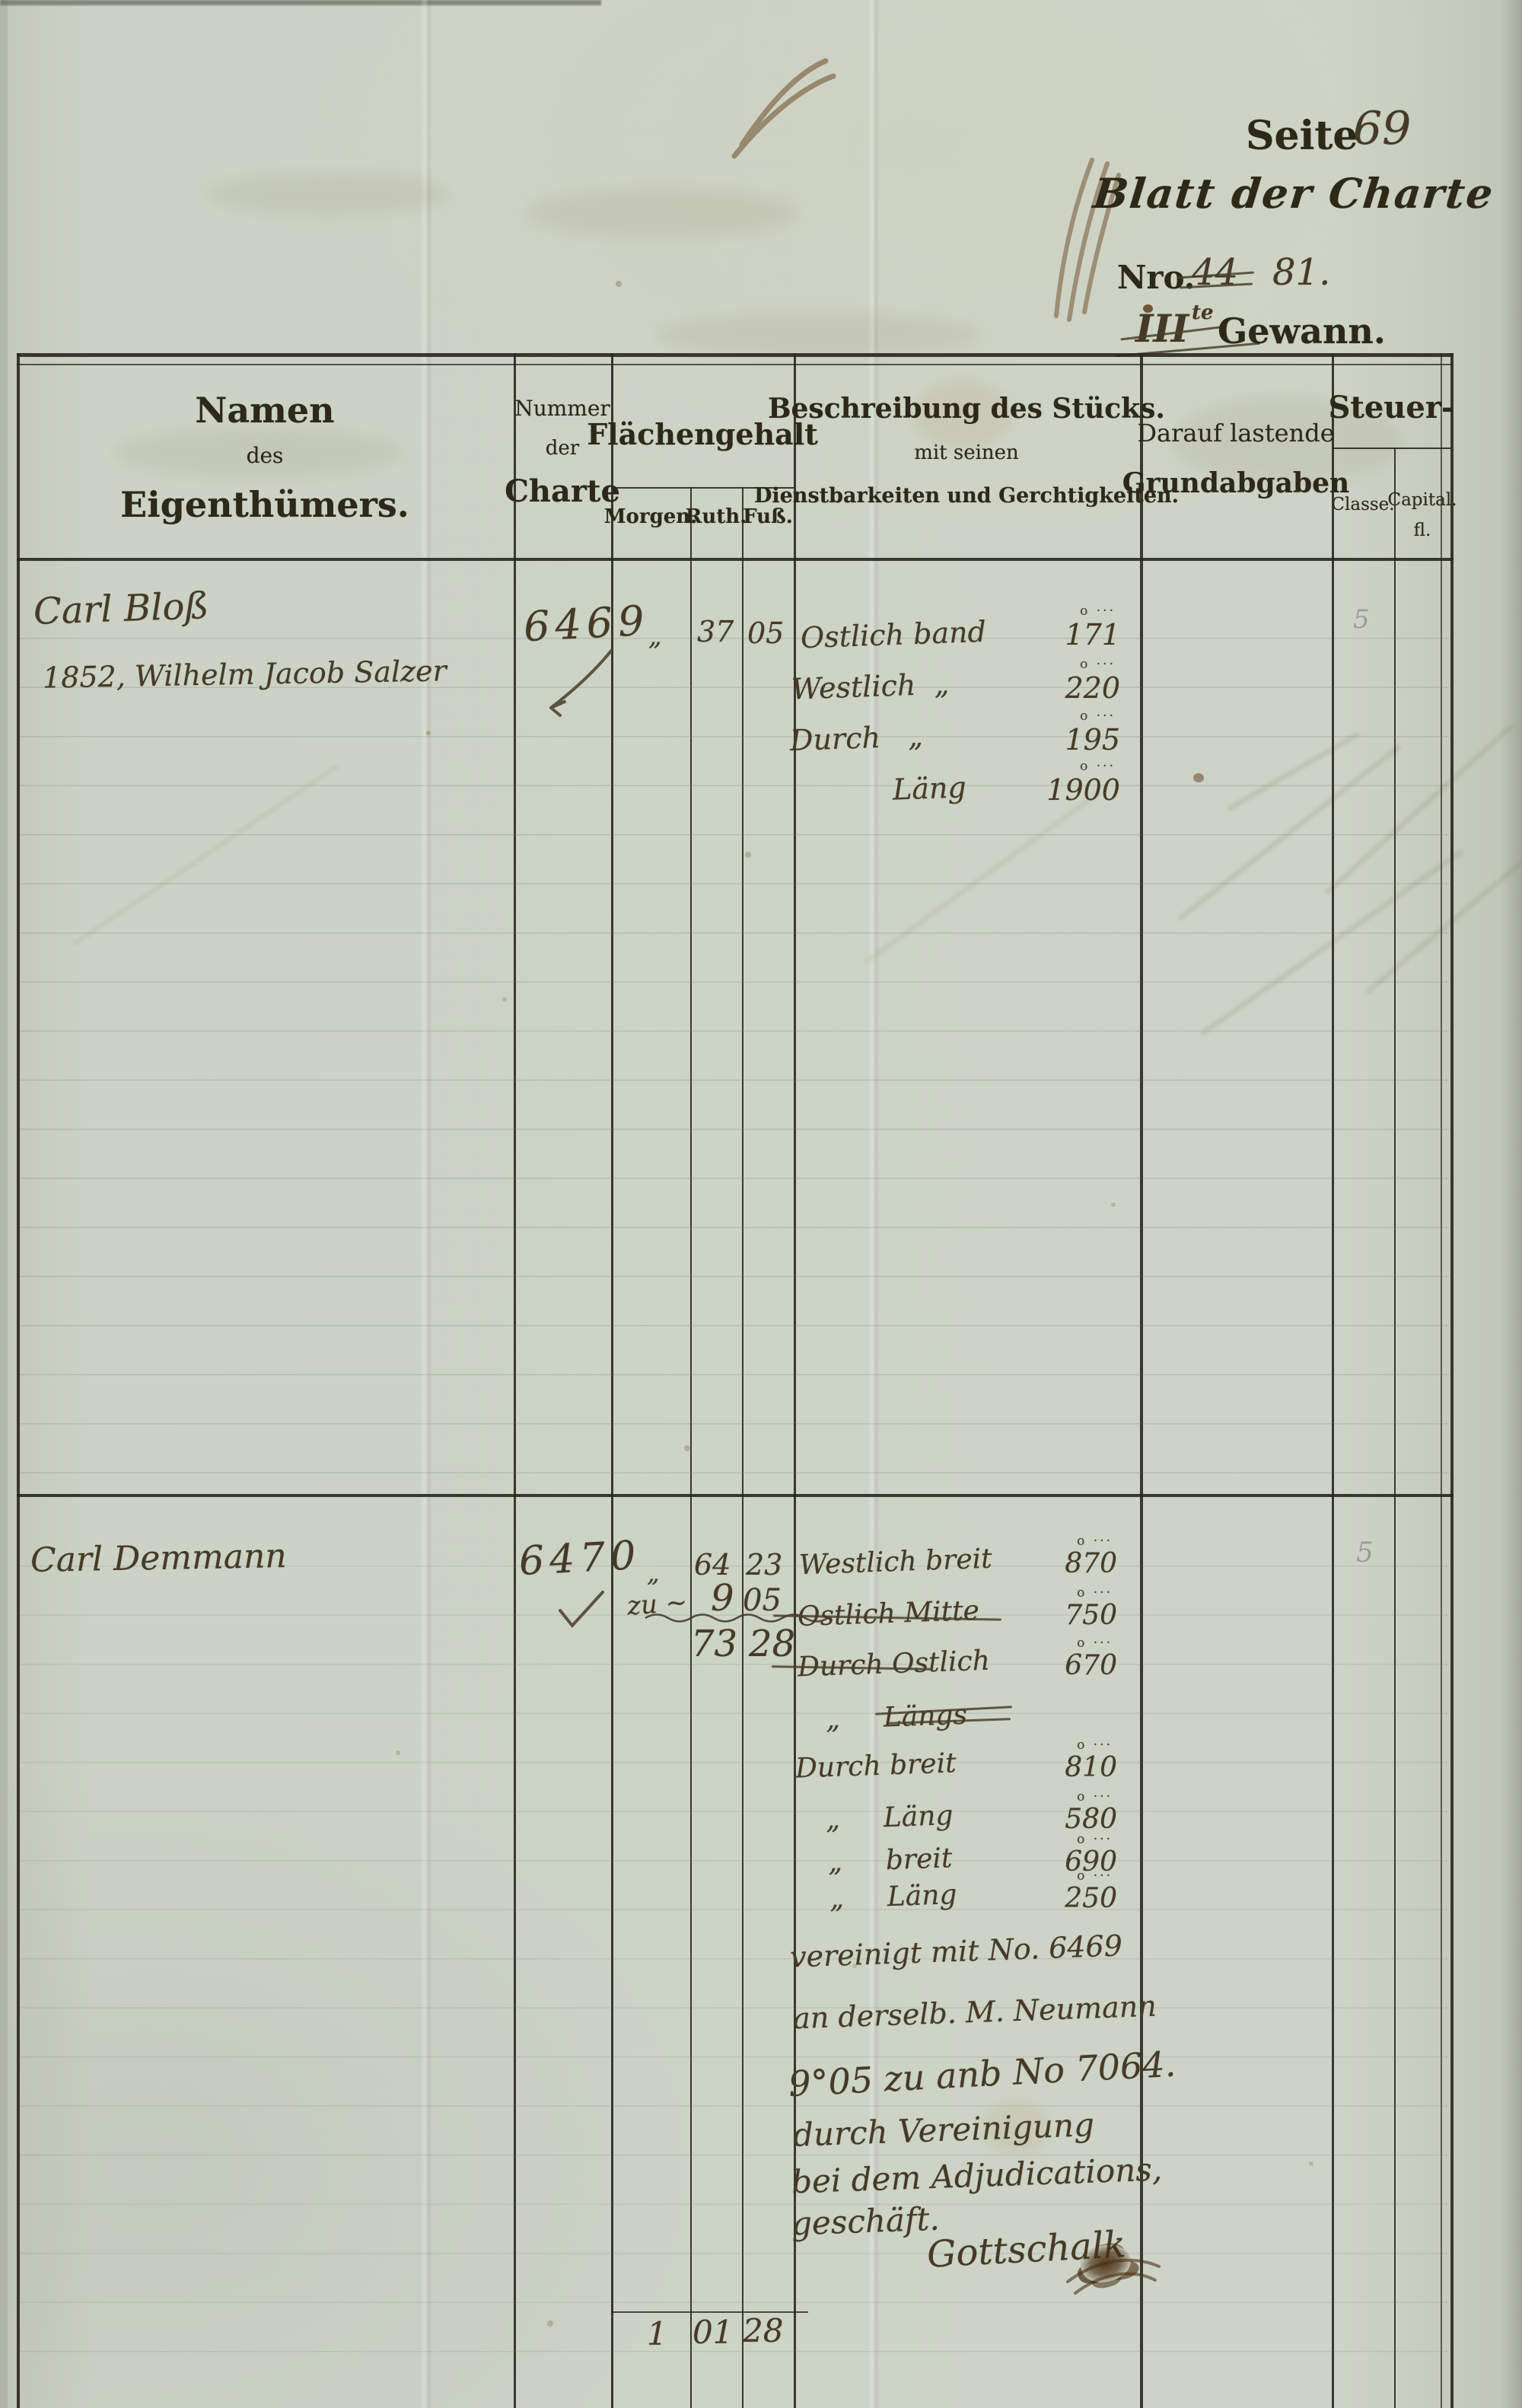 Image resolution: width=1522 pixels, height=2408 pixels. I want to click on total-ruth: 01, so click(713, 2332).